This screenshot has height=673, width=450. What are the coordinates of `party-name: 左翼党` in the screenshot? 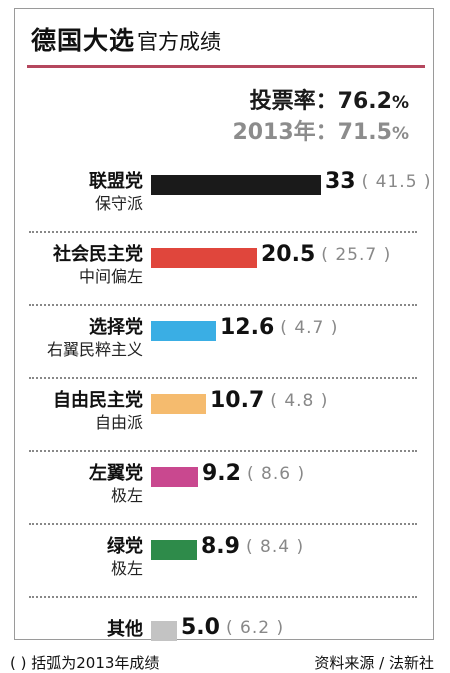 It's located at (116, 473).